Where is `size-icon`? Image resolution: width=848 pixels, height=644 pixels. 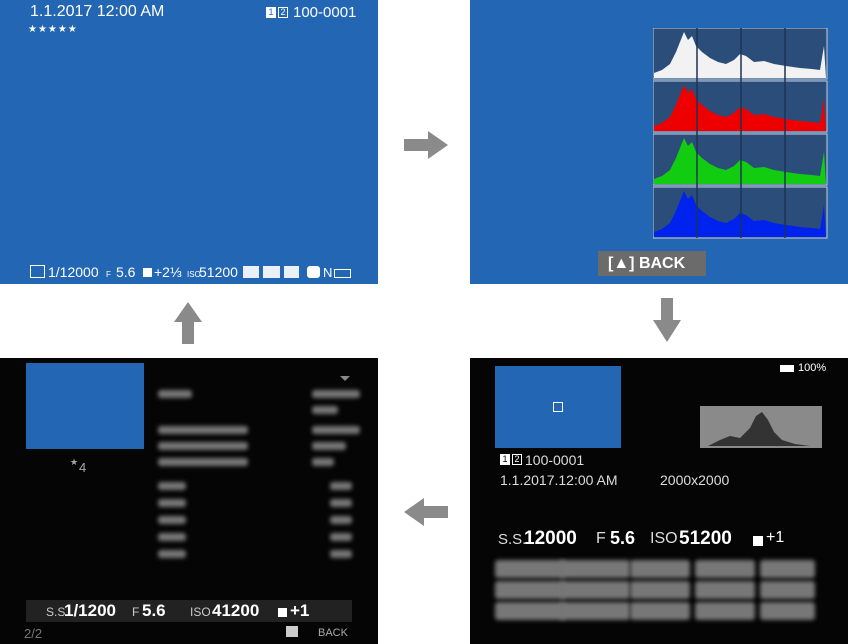
size-icon is located at coordinates (313, 272).